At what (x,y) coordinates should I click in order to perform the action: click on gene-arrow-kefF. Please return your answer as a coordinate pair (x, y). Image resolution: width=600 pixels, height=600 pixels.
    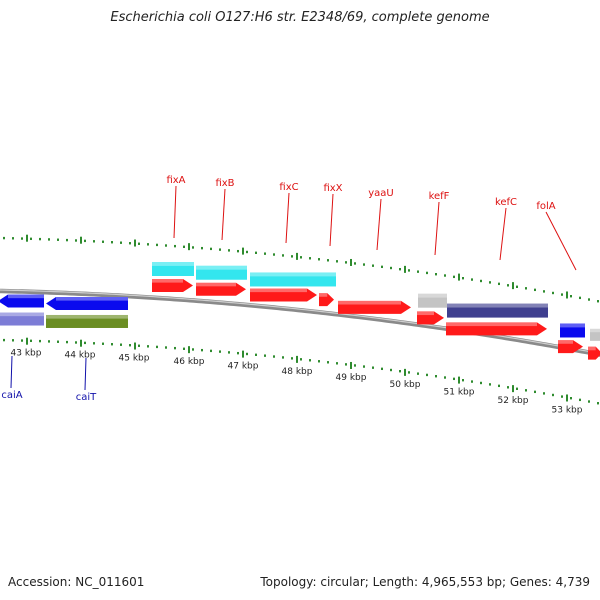
    Looking at the image, I should click on (430, 318).